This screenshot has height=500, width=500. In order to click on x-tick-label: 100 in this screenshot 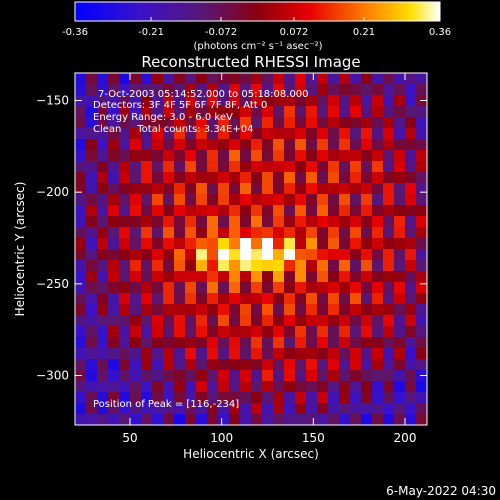, I will do `click(221, 438)`.